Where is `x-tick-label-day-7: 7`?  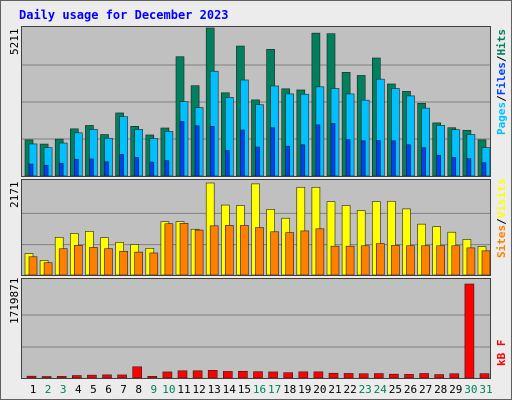 x-tick-label-day-7: 7 is located at coordinates (123, 389).